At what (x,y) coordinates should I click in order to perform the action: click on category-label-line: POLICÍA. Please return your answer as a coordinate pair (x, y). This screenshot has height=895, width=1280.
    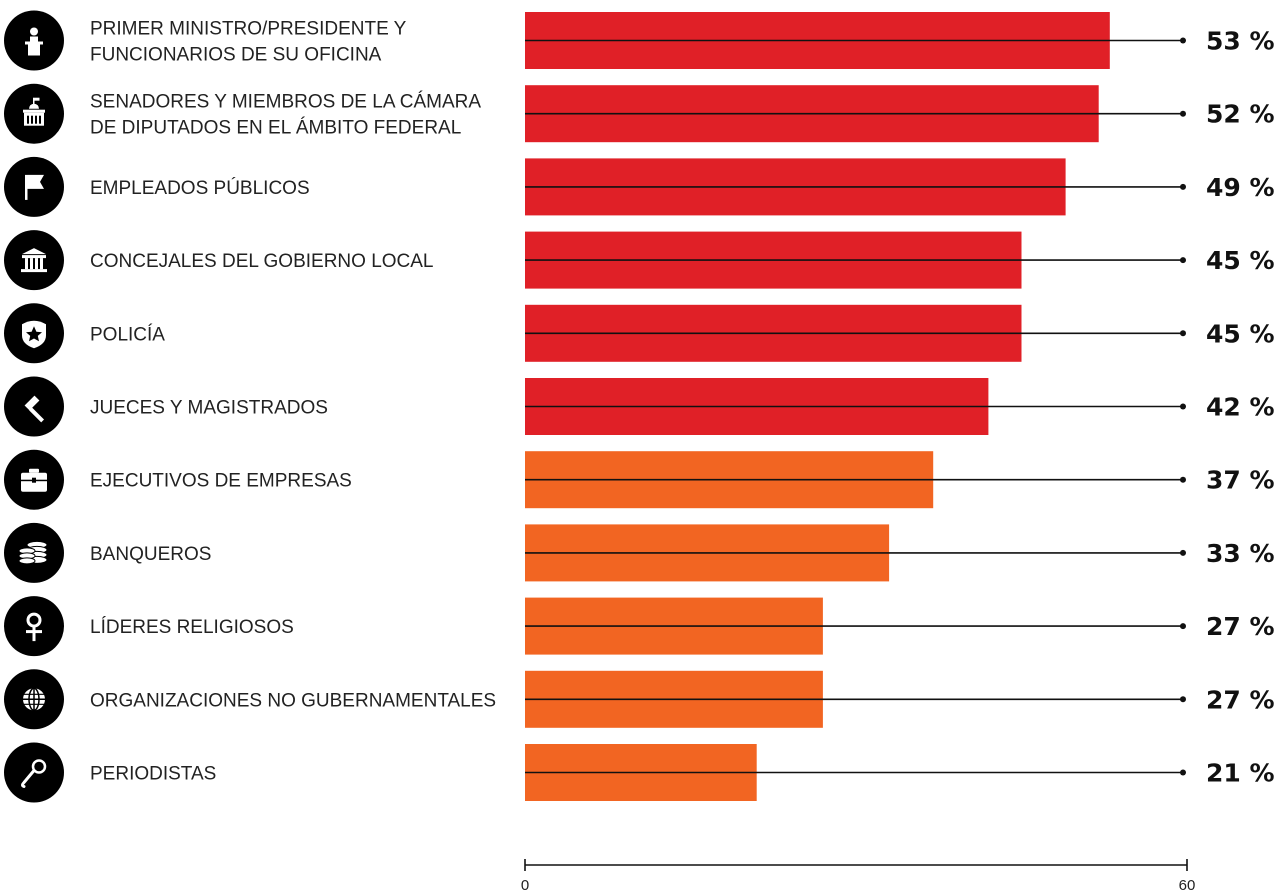
    Looking at the image, I should click on (127, 334).